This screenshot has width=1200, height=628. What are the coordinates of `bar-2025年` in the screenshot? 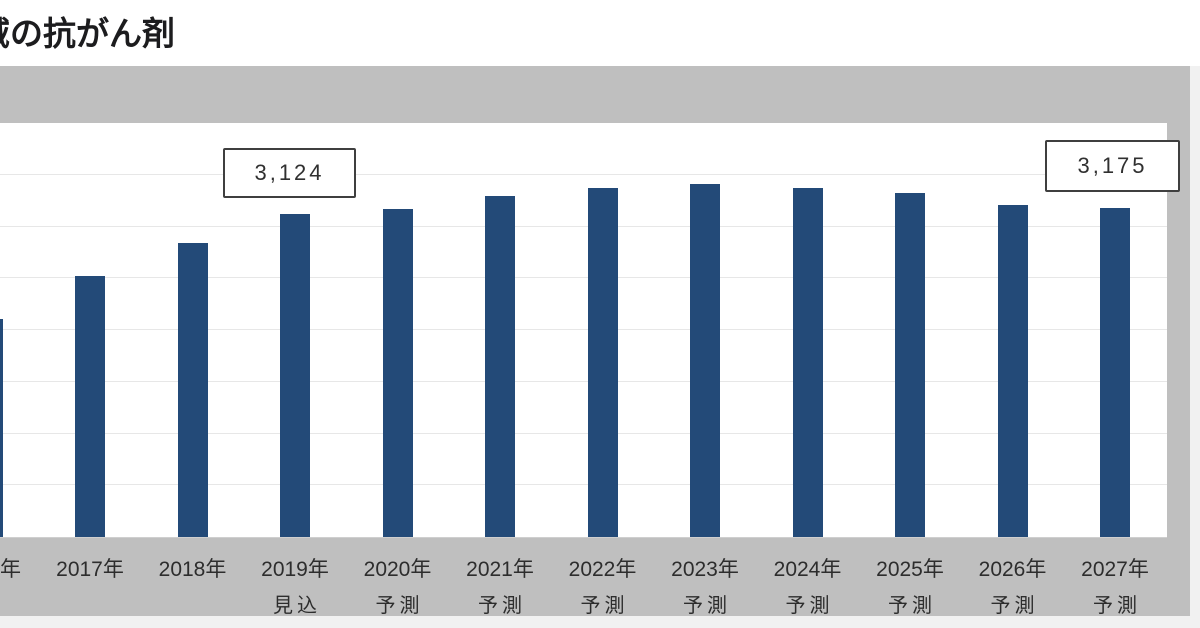 It's located at (910, 365).